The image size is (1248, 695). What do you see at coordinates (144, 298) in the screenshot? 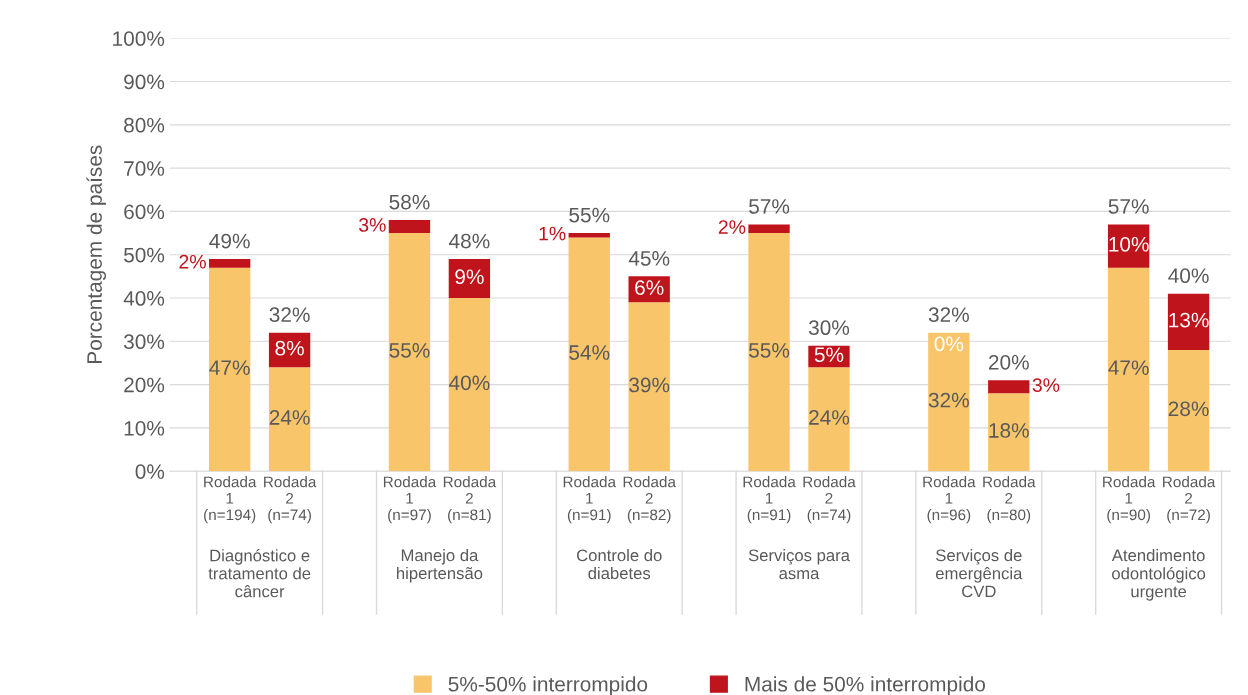
I see `y-tick-label: 40%` at bounding box center [144, 298].